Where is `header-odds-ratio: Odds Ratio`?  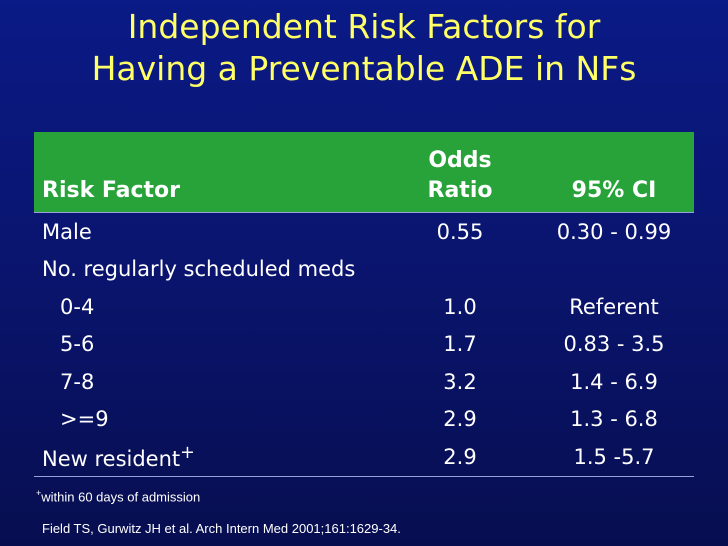 header-odds-ratio: Odds Ratio is located at coordinates (460, 179).